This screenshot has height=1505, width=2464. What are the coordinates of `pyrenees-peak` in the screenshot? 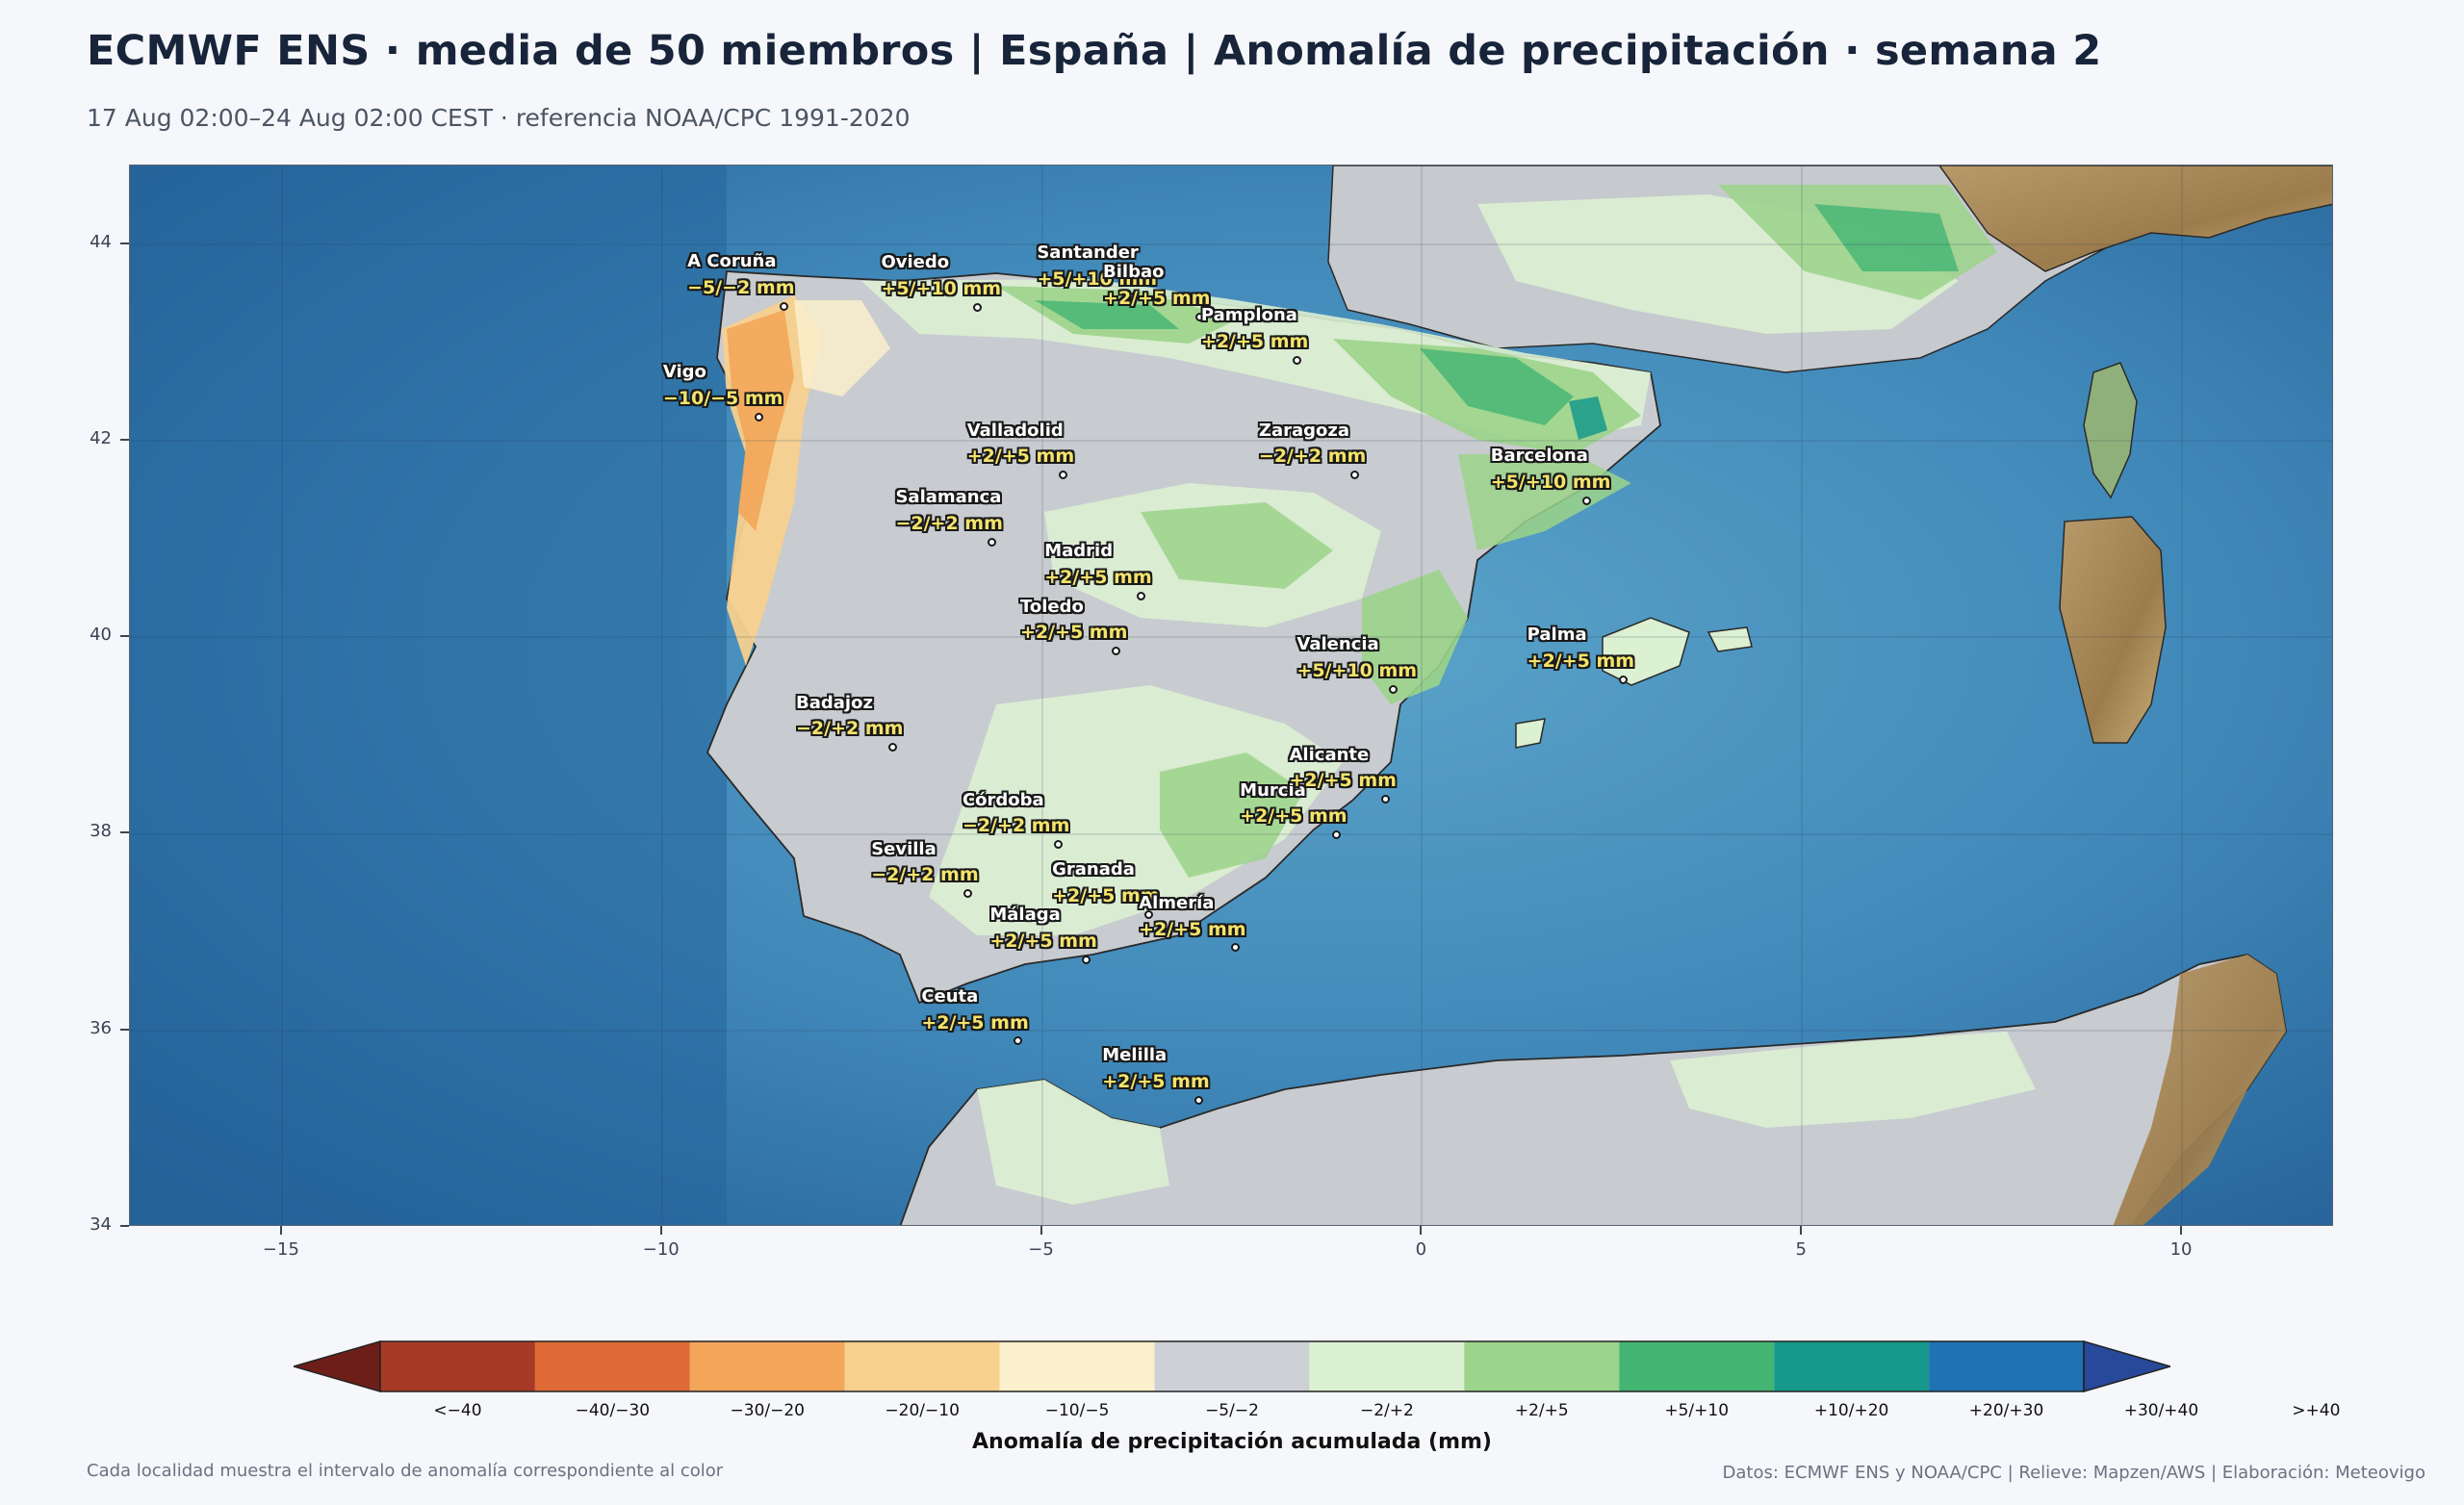 It's located at (1588, 418).